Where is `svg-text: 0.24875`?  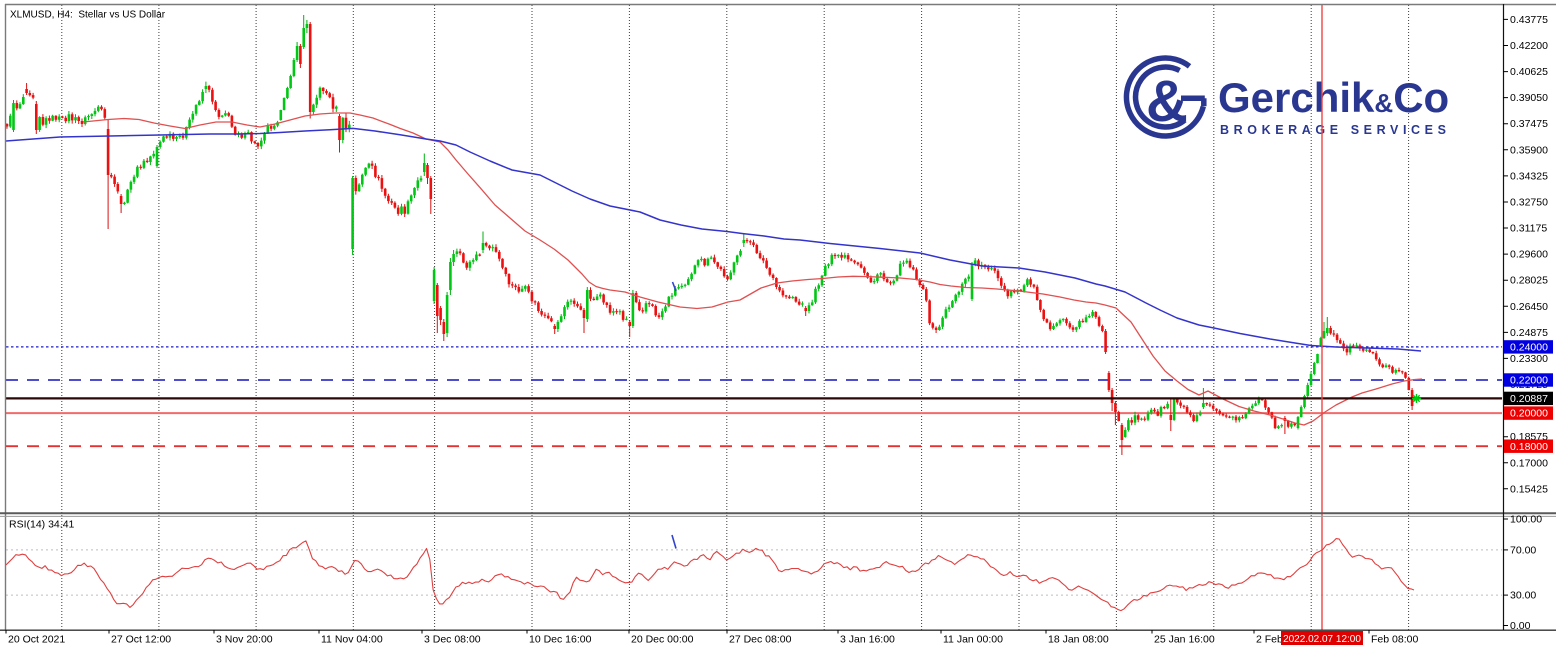
svg-text: 0.24875 is located at coordinates (1529, 333).